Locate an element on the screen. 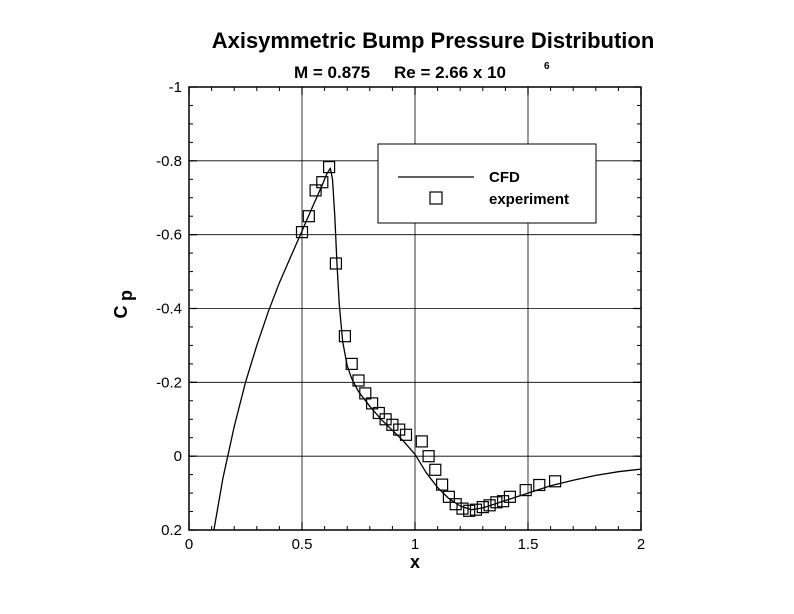 The width and height of the screenshot is (794, 614). y-tick-label: -0.8 is located at coordinates (169, 161).